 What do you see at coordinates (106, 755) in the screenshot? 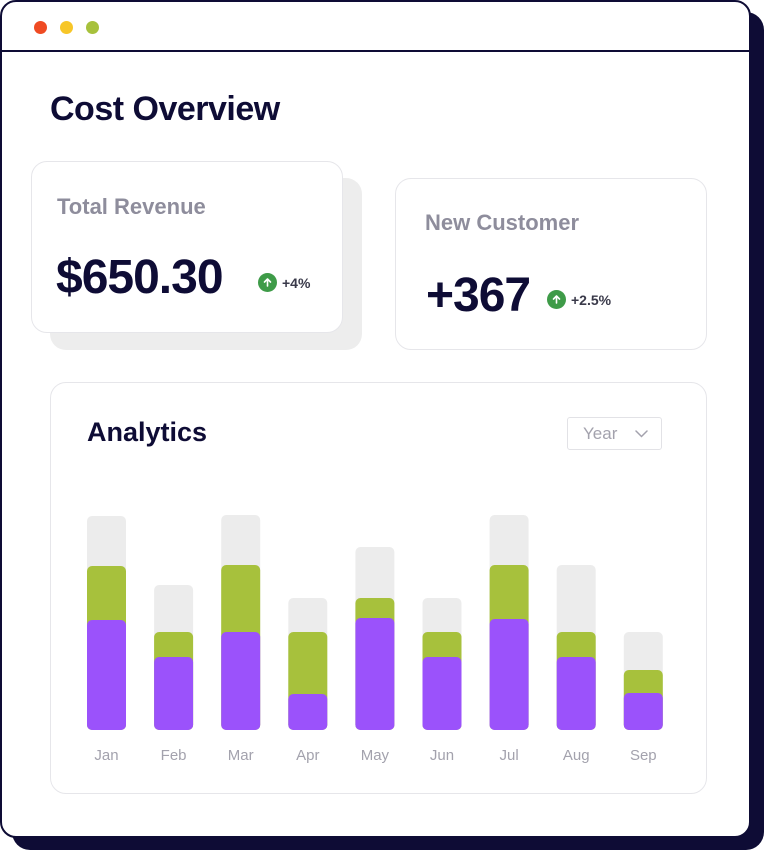
I see `x-tick-label: Jan` at bounding box center [106, 755].